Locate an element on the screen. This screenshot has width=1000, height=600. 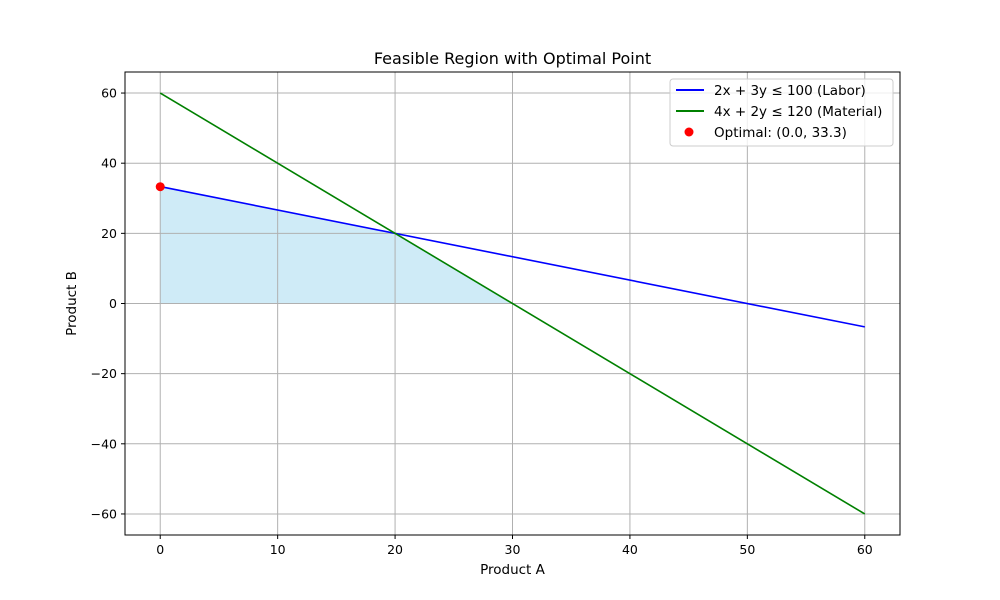
x-tick-label: 10 is located at coordinates (278, 549).